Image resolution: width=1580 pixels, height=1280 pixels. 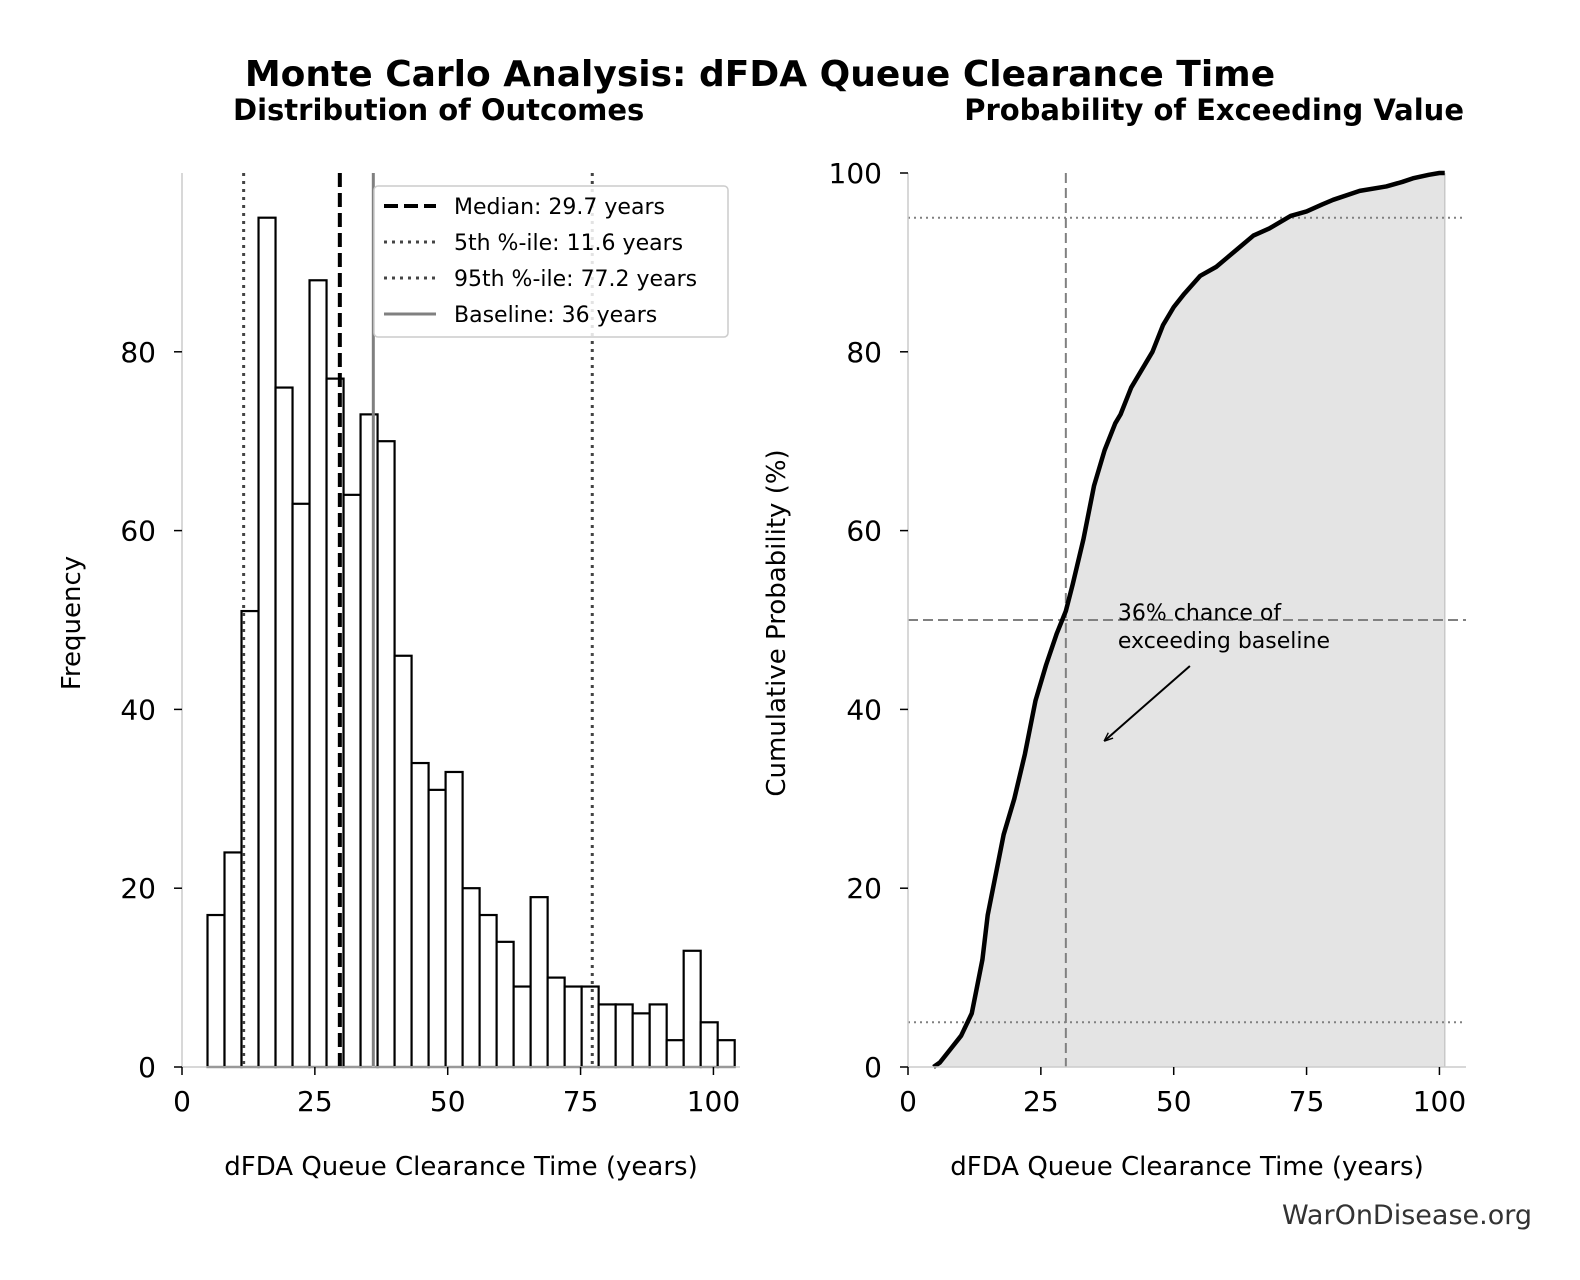 I want to click on histogram-y-tick-label: 60, so click(x=138, y=531).